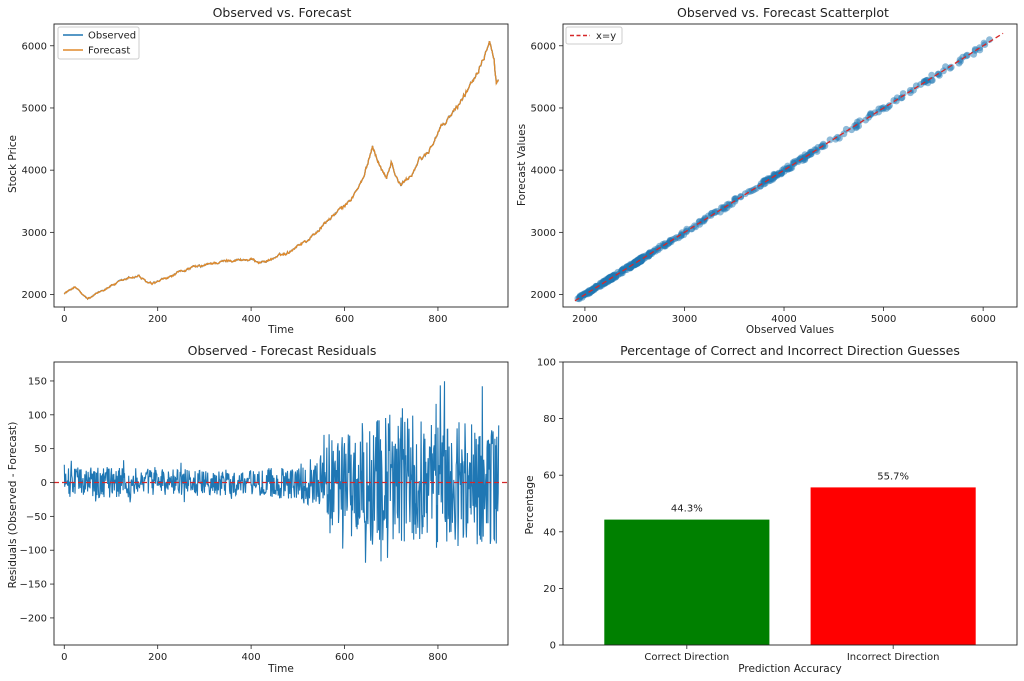  I want to click on panel-1-ylabel: Stock Price, so click(13, 164).